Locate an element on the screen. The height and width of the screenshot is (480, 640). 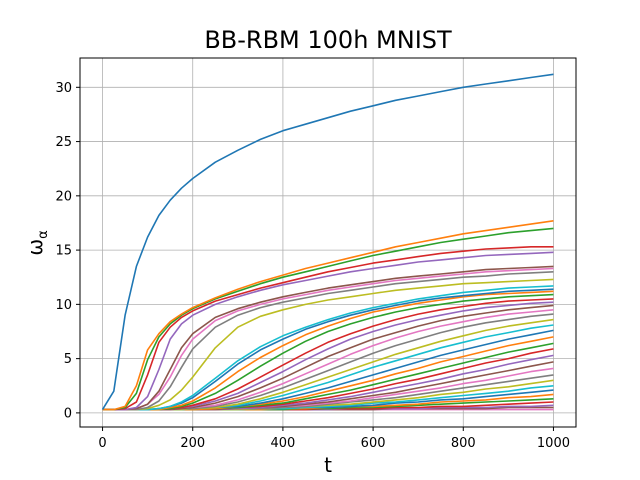
y-axis-label: ωα is located at coordinates (37, 242).